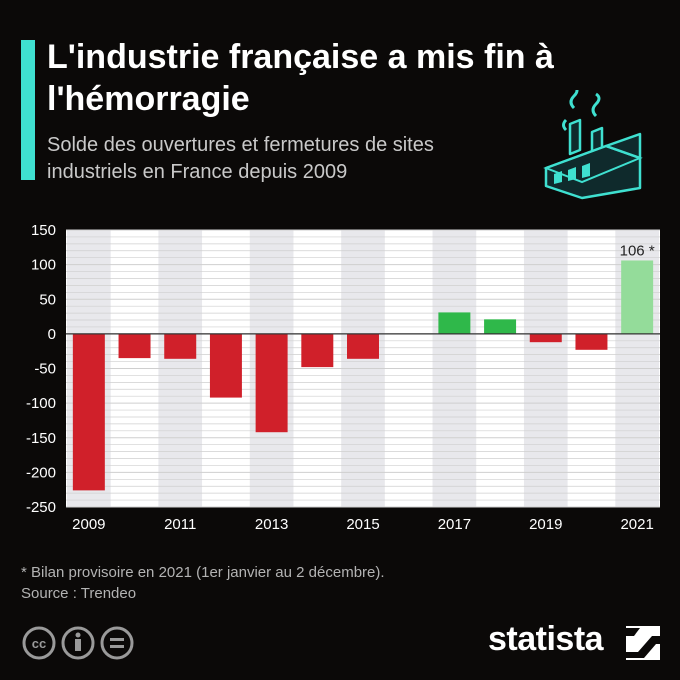 The width and height of the screenshot is (680, 680). What do you see at coordinates (545, 524) in the screenshot?
I see `x-tick-label: 2019` at bounding box center [545, 524].